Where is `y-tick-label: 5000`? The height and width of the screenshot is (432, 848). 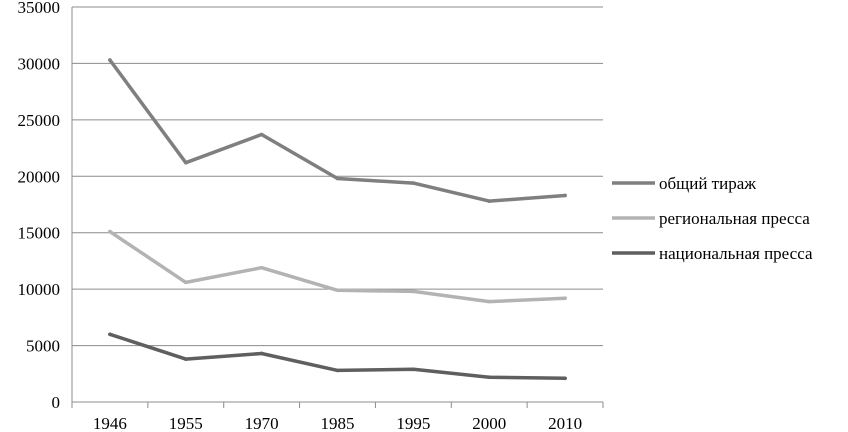
y-tick-label: 5000 is located at coordinates (43, 346).